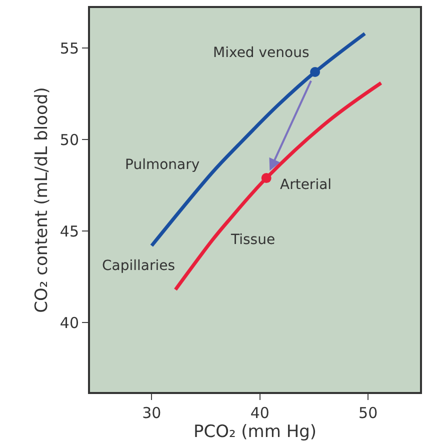  What do you see at coordinates (69, 231) in the screenshot?
I see `y-tick-label: 45` at bounding box center [69, 231].